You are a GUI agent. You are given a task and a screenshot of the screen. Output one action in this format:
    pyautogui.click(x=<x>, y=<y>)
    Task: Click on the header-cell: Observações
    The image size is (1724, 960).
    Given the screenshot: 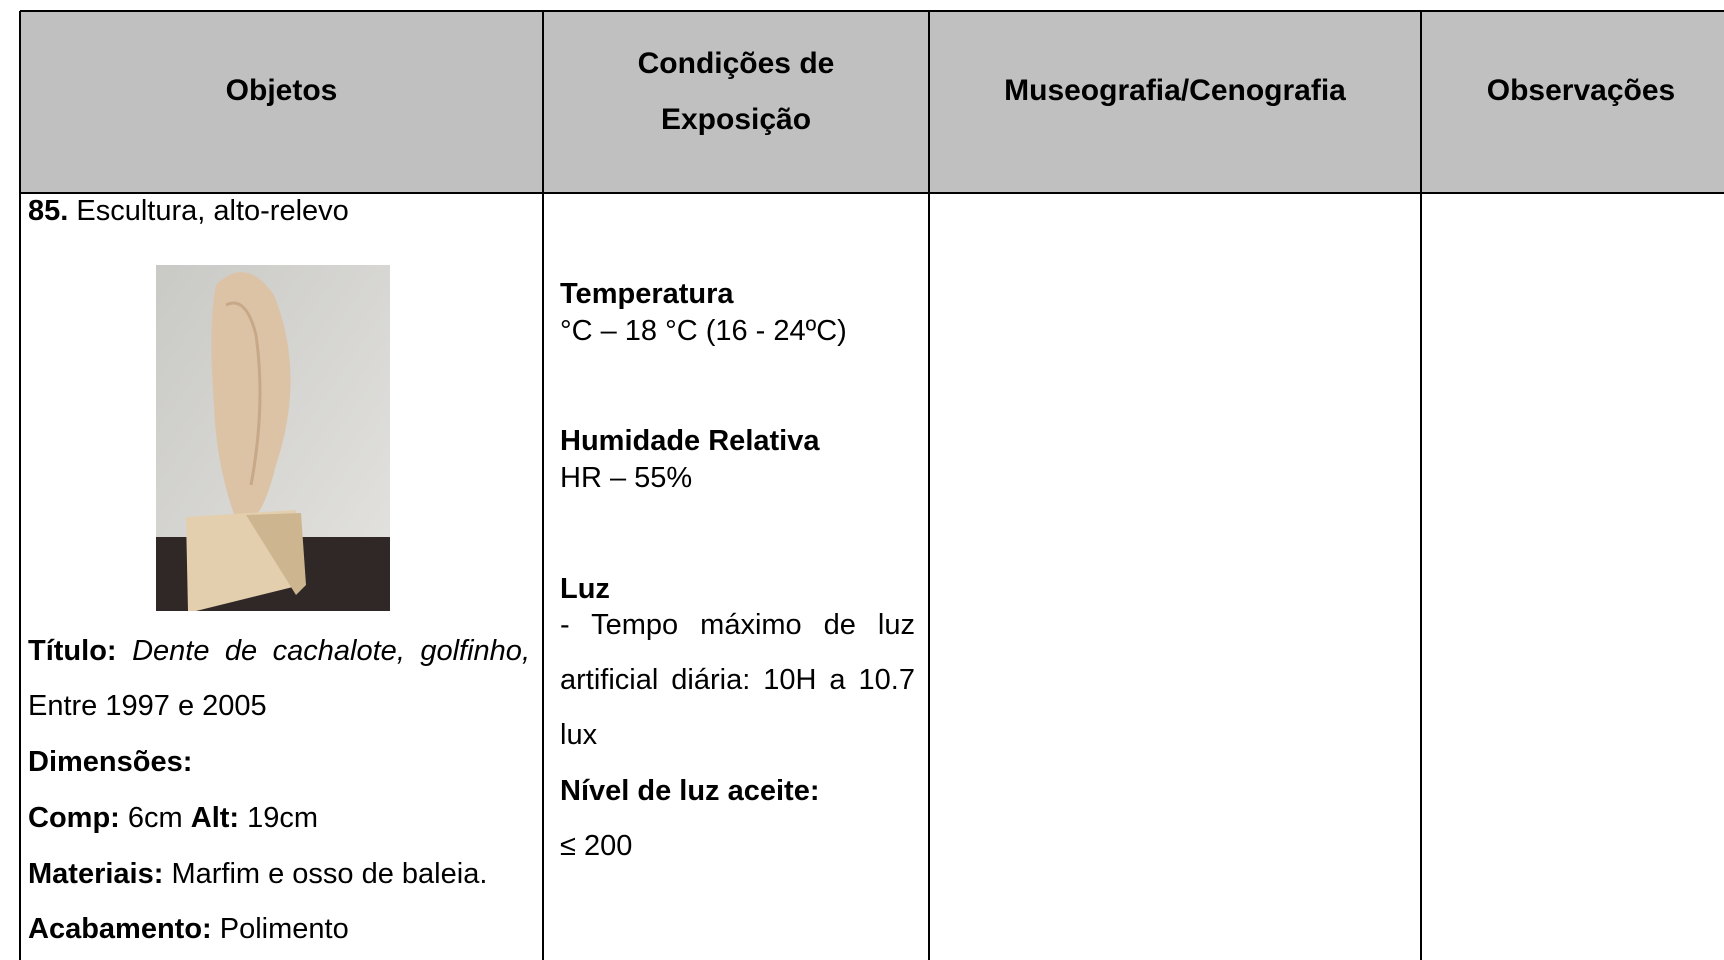 What is the action you would take?
    pyautogui.click(x=1581, y=90)
    